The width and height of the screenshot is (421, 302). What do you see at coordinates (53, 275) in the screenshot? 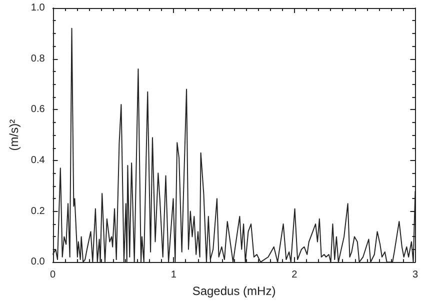
I see `x-tick-label: 0` at bounding box center [53, 275].